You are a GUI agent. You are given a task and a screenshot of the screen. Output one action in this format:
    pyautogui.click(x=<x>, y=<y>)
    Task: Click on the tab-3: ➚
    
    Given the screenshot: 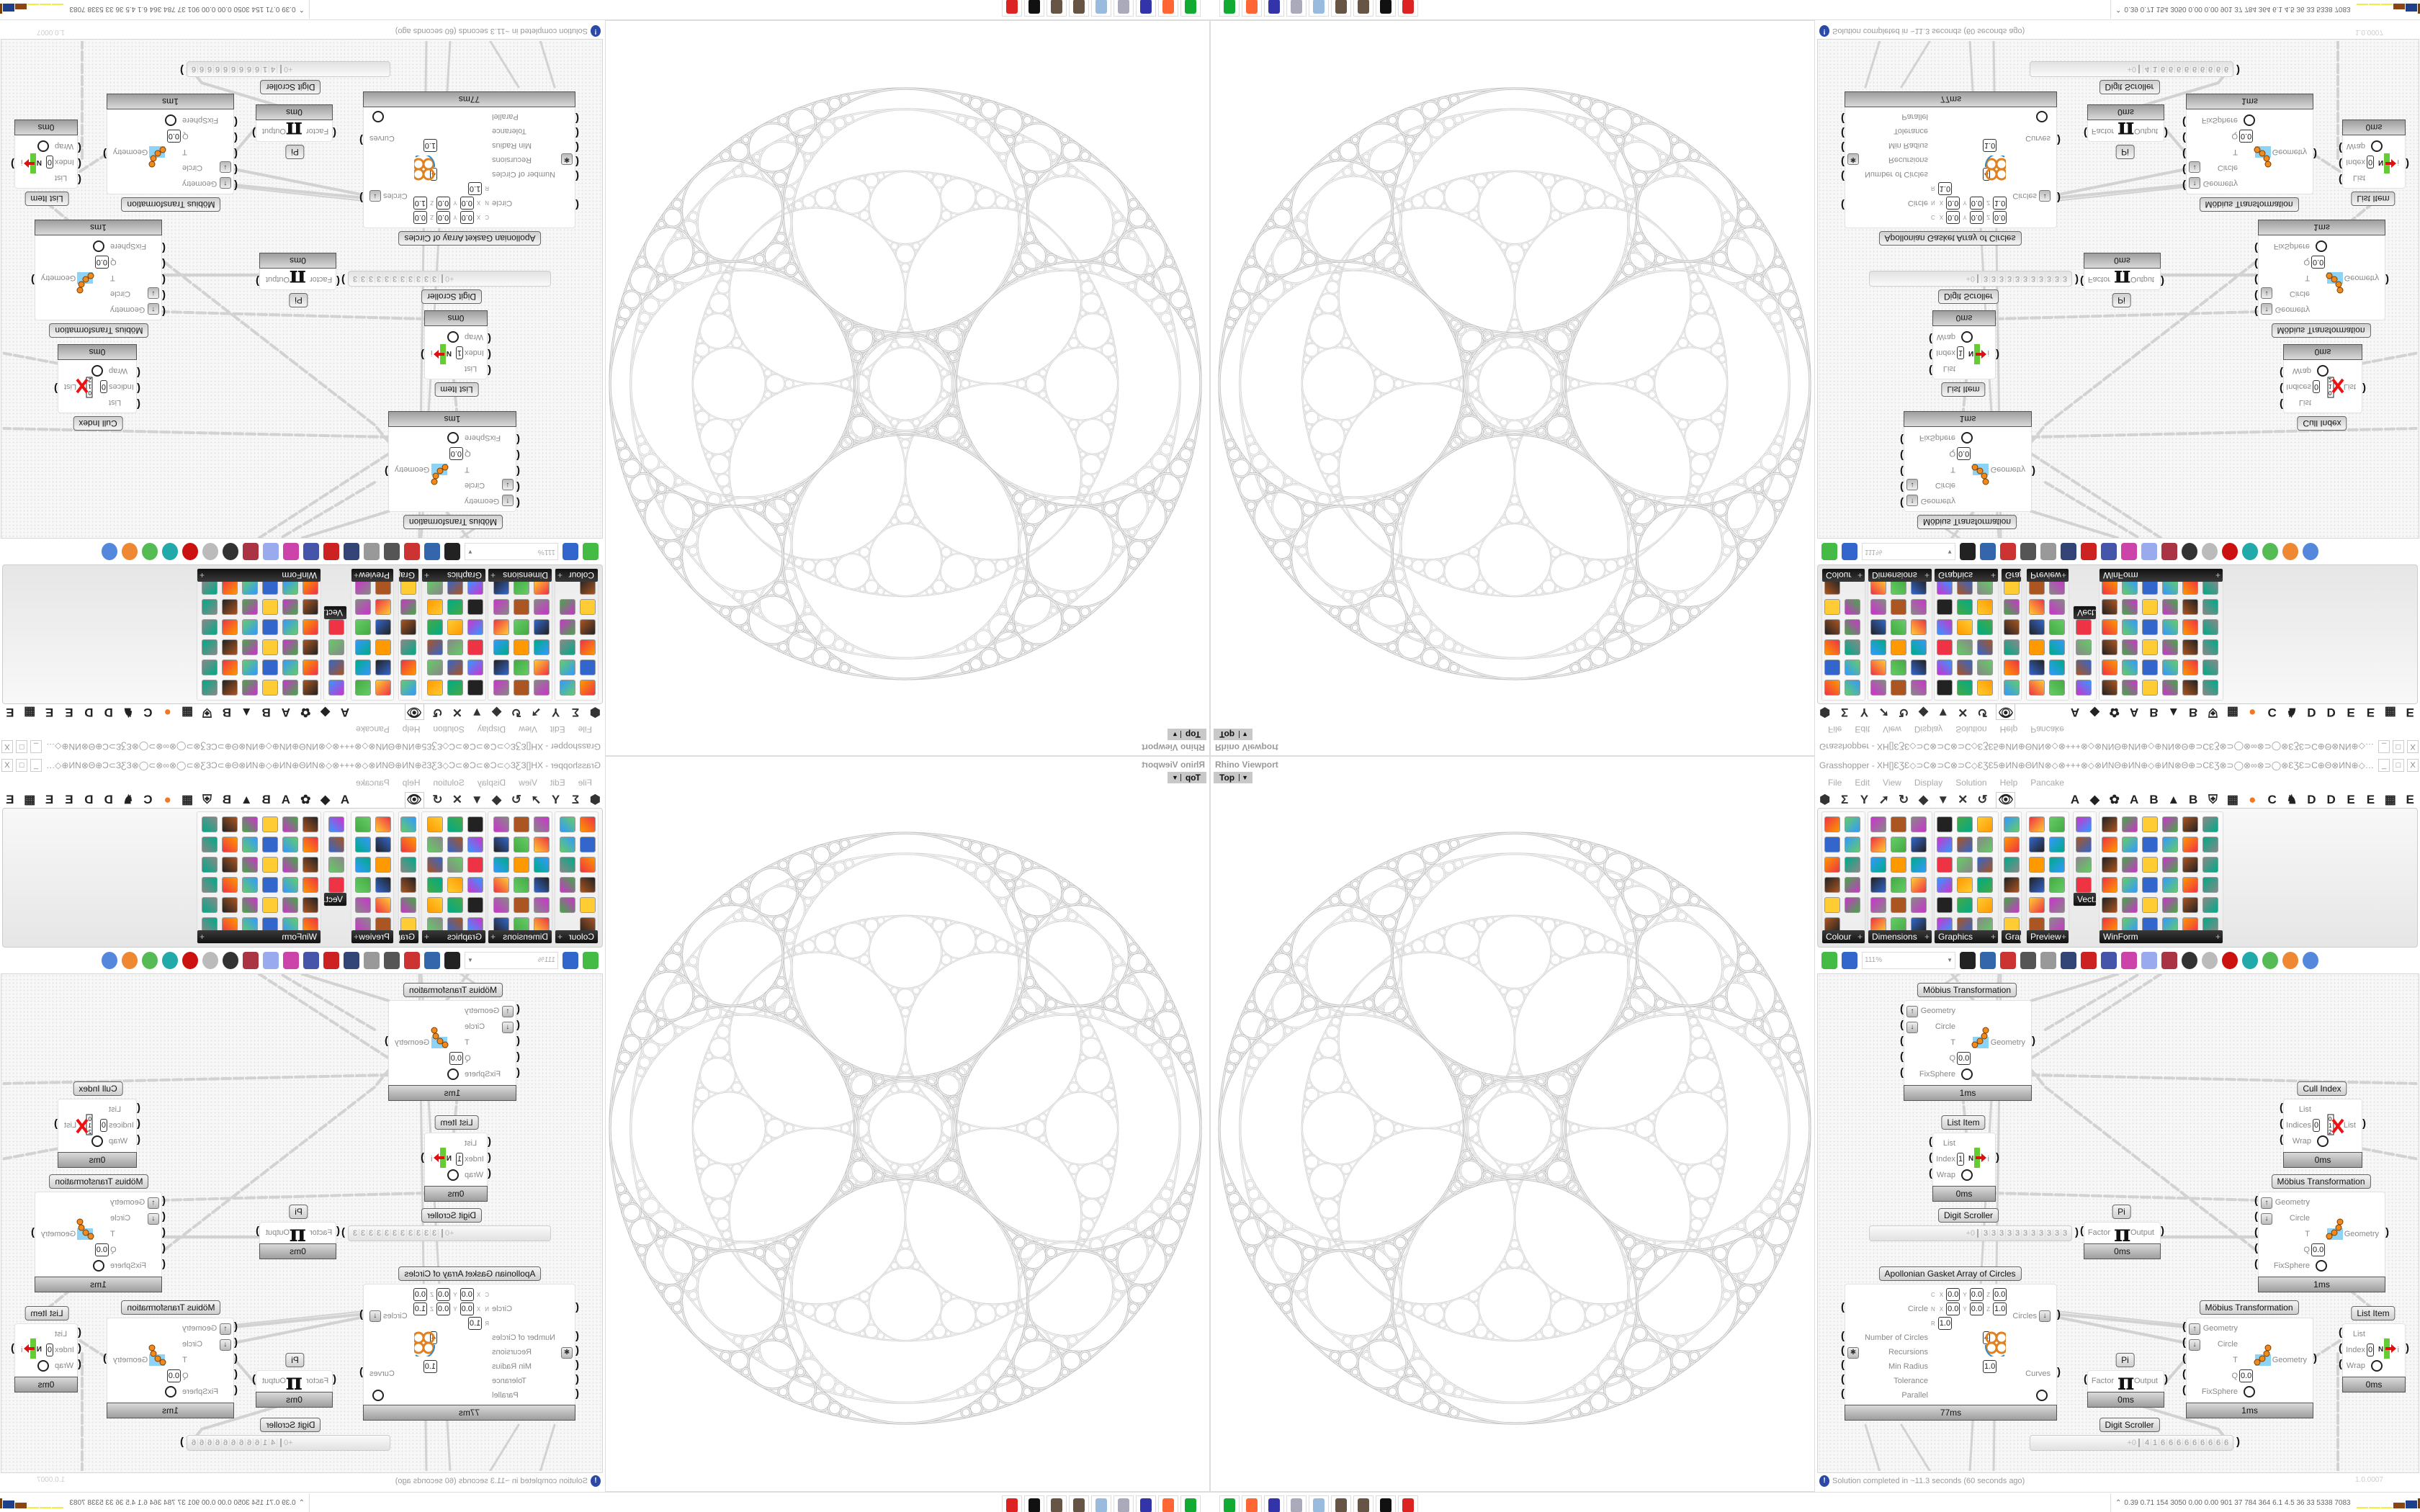 What is the action you would take?
    pyautogui.click(x=536, y=712)
    